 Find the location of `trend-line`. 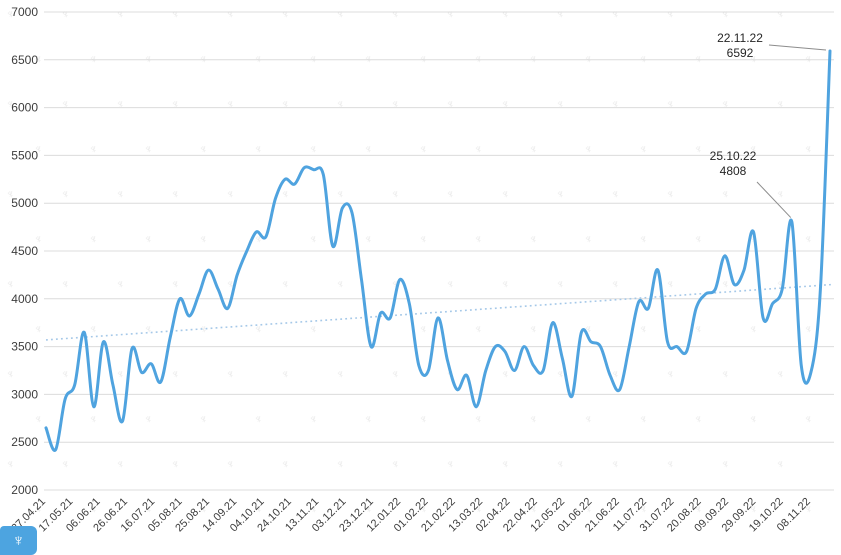

trend-line is located at coordinates (439, 312).